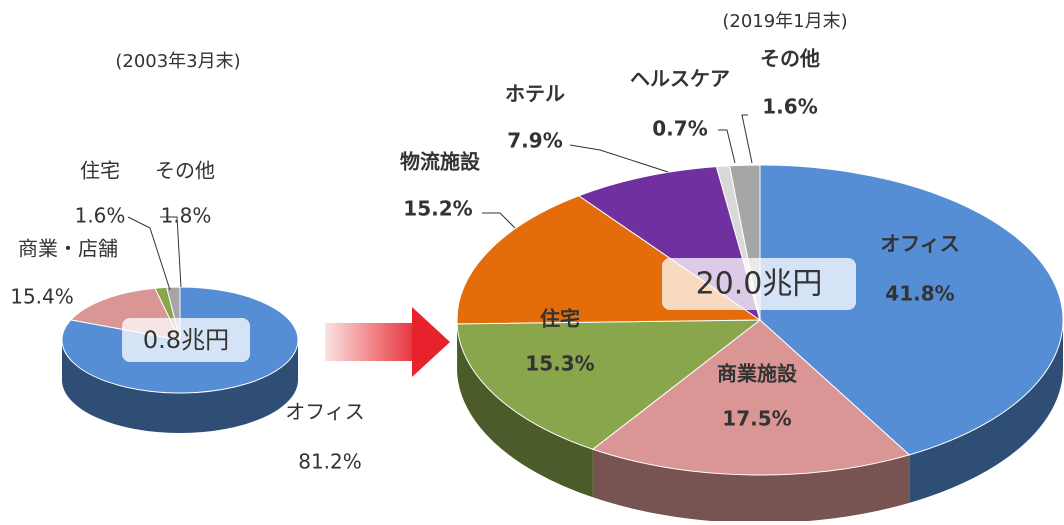 The image size is (1064, 525). Describe the element at coordinates (440, 162) in the screenshot. I see `slice-name: 物流施設` at that location.